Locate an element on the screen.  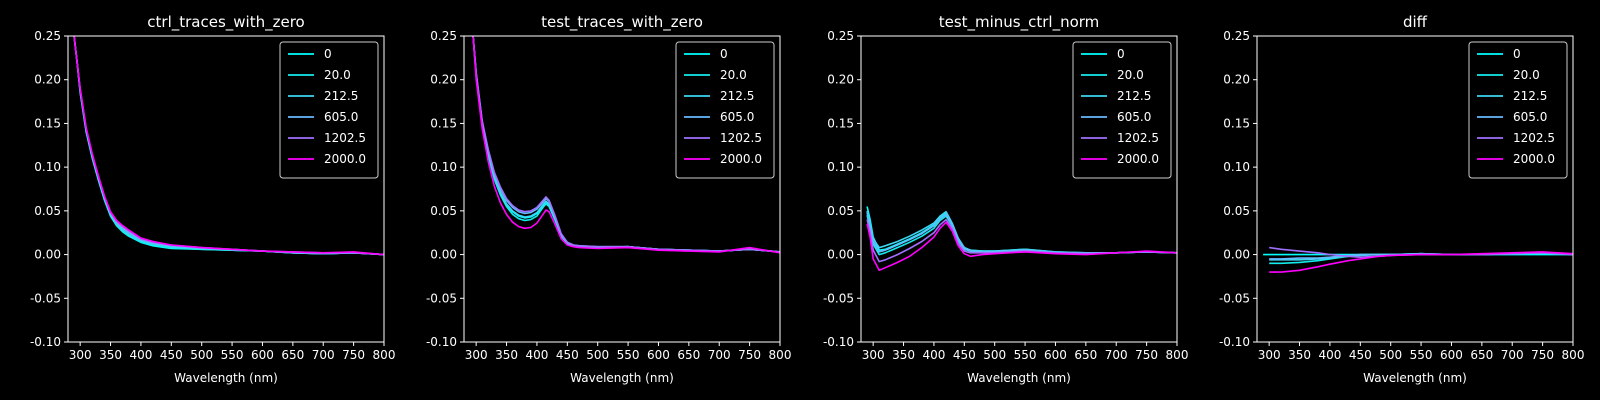
chart-title: ctrl_traces_with_zero is located at coordinates (225, 22).